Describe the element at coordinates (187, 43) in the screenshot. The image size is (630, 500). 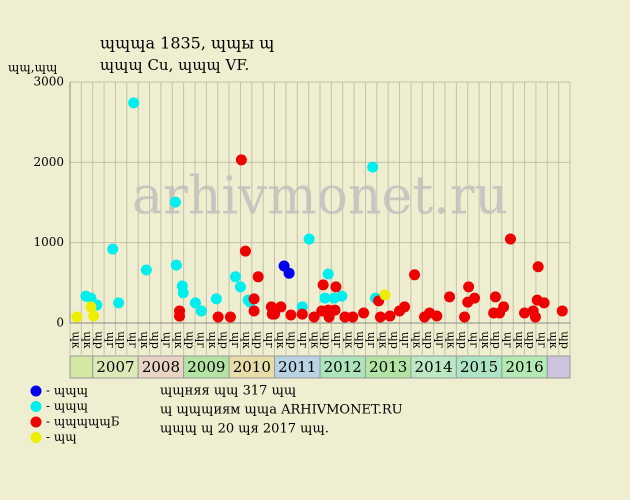
I see `chart-title: ɰɰɰа 1835, ɰɰы ɰ` at that location.